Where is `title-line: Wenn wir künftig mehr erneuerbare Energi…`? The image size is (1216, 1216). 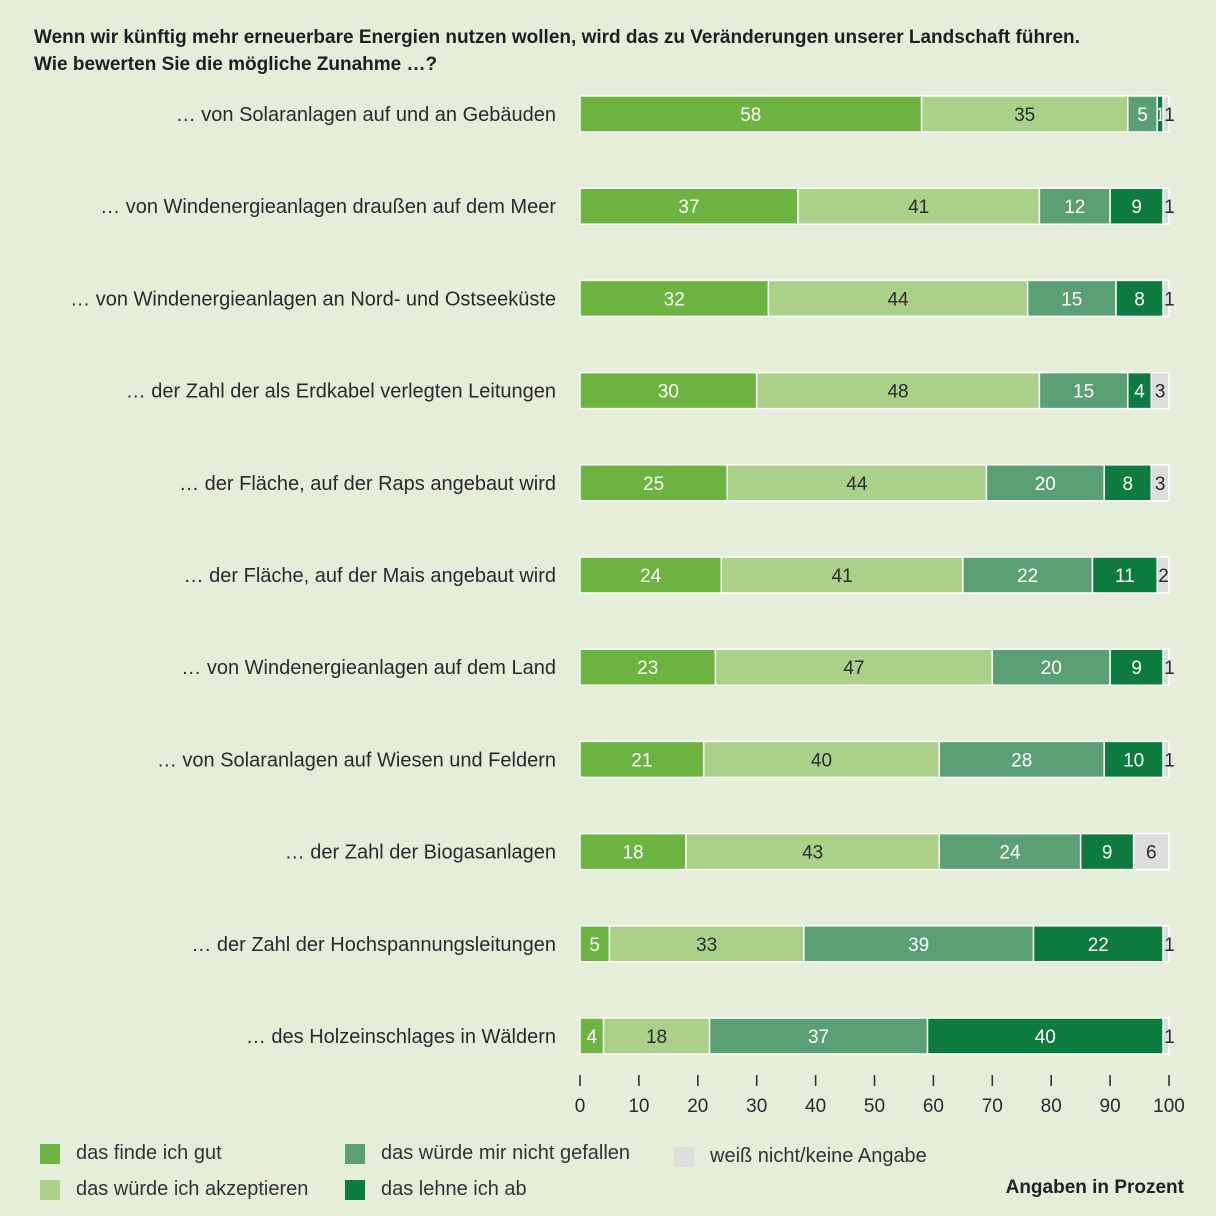
title-line: Wenn wir künftig mehr erneuerbare Energi… is located at coordinates (557, 37).